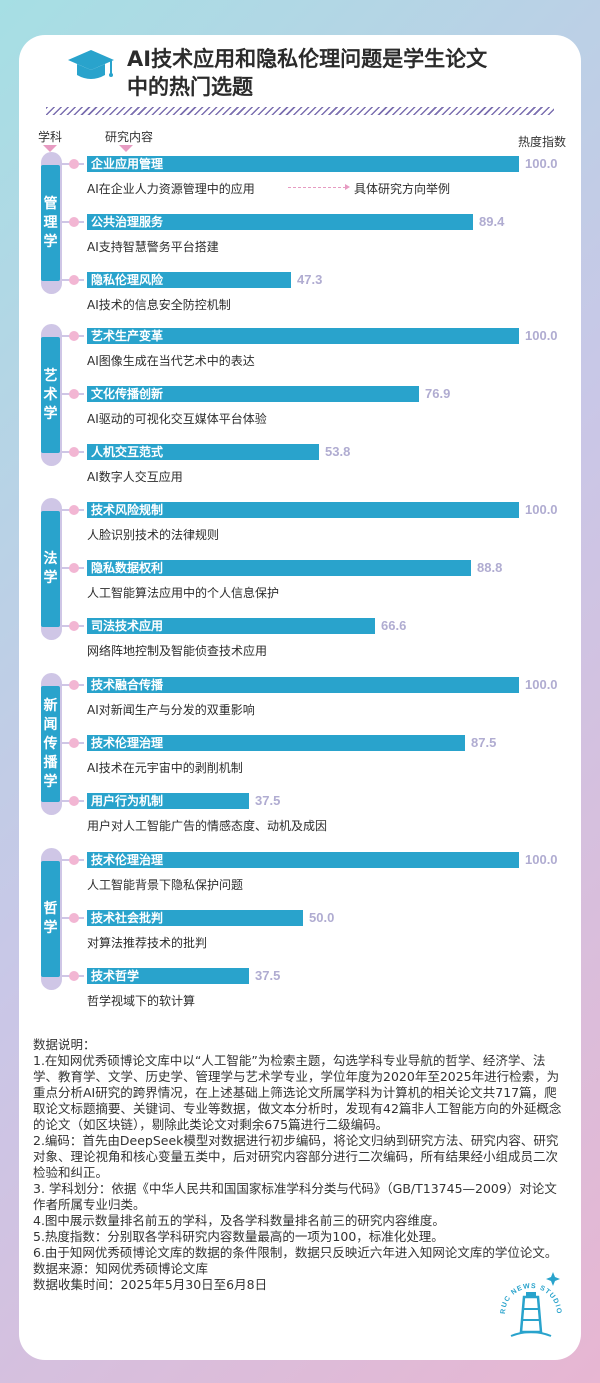 The image size is (600, 1383). I want to click on example-text: AI对新闻生产与分发的双重影响, so click(171, 710).